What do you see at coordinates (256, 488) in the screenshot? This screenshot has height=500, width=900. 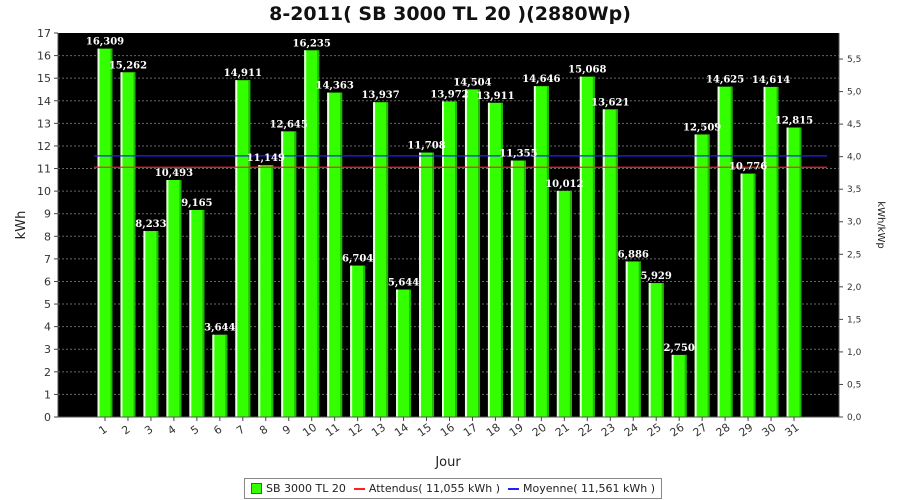 I see `legend-swatch-series` at bounding box center [256, 488].